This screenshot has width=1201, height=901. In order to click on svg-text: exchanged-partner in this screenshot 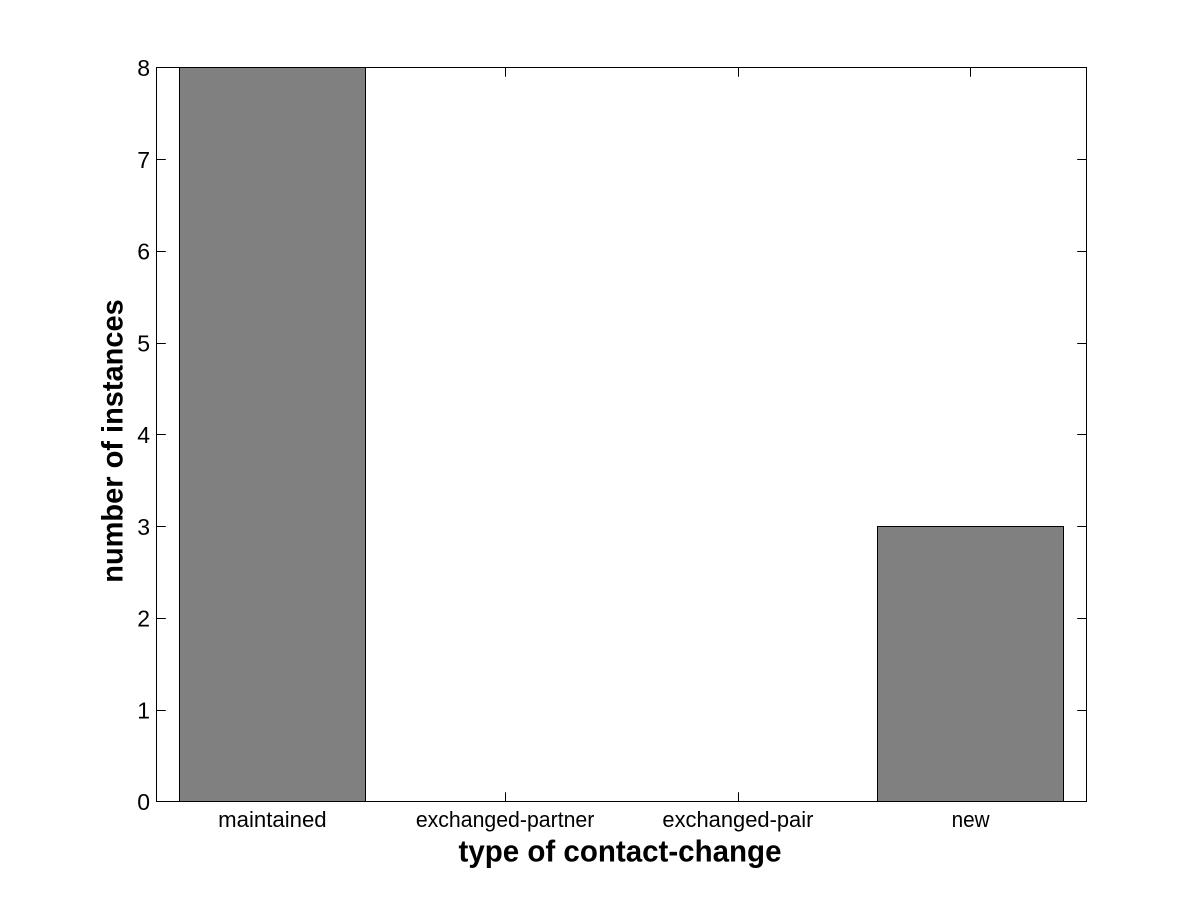, I will do `click(505, 819)`.